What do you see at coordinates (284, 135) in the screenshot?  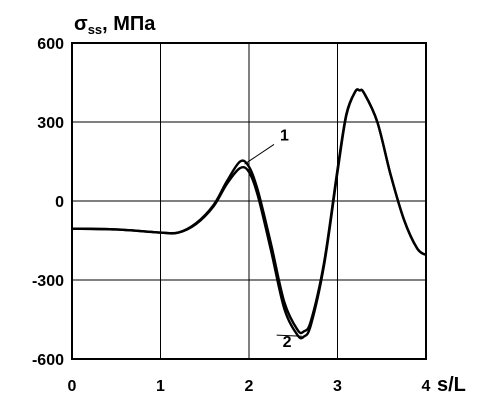 I see `curve-label-1: 1` at bounding box center [284, 135].